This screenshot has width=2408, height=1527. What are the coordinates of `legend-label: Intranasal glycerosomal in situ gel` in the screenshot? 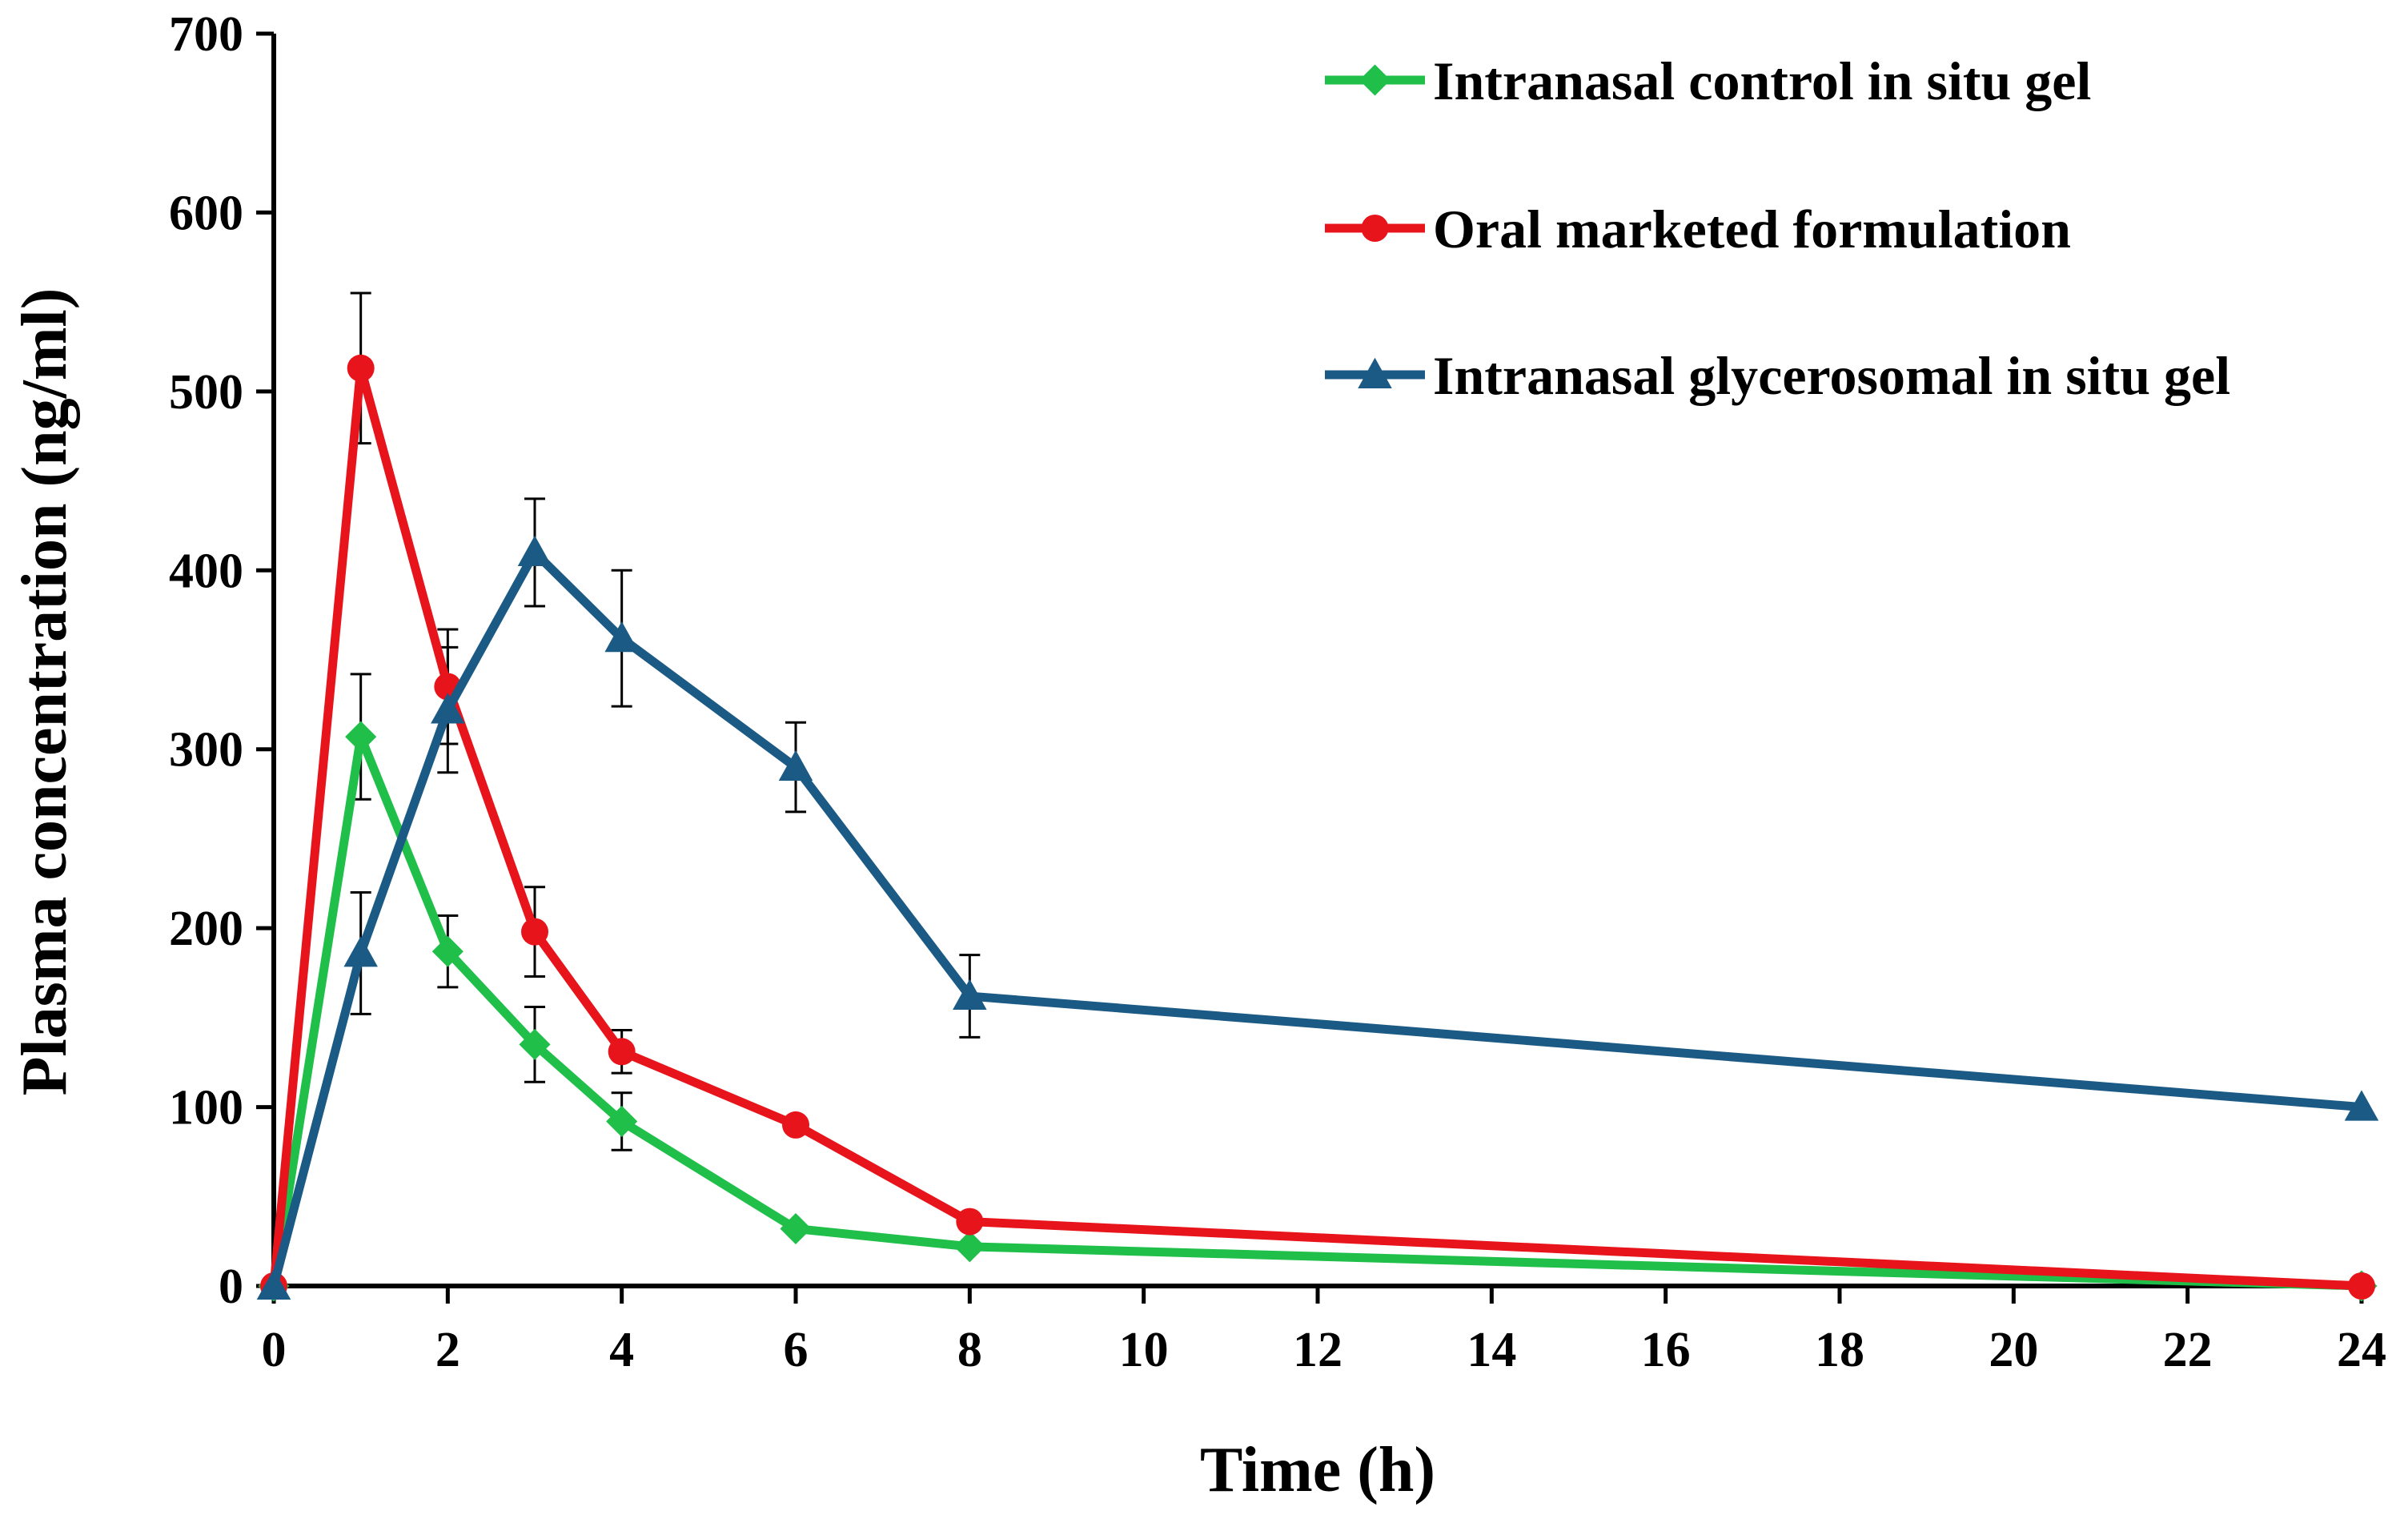 It's located at (1831, 376).